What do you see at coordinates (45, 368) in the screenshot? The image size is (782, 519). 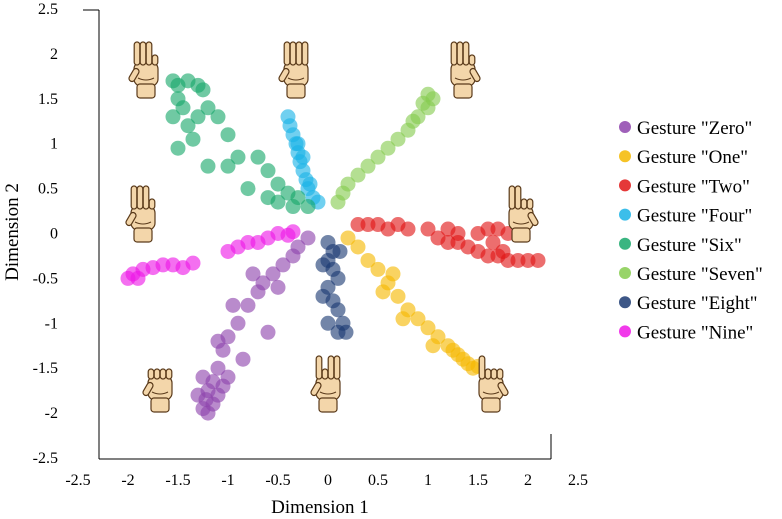 I see `y-tick-label: -1.5` at bounding box center [45, 368].